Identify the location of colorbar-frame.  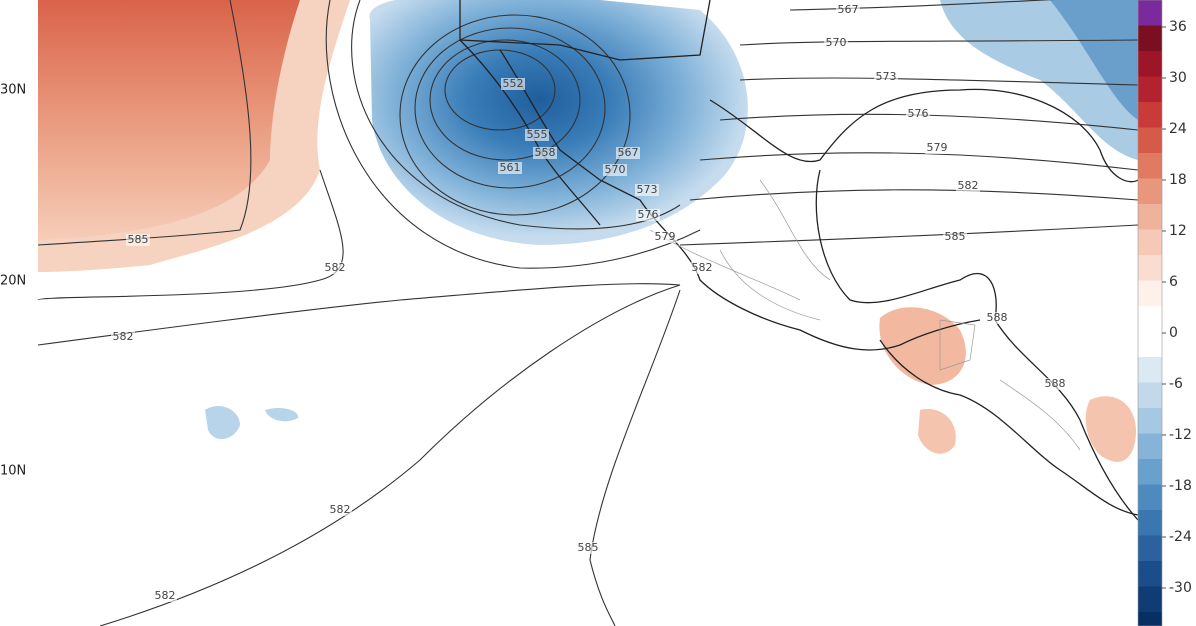
(1150, 313).